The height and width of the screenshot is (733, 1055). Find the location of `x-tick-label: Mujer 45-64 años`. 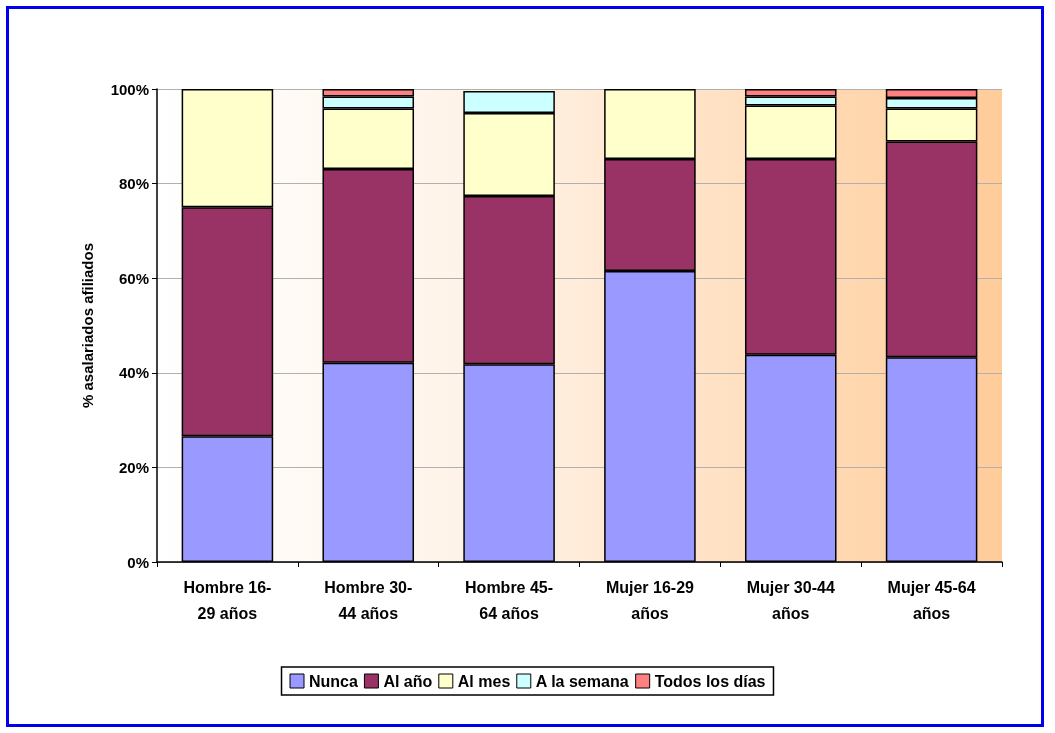

x-tick-label: Mujer 45-64 años is located at coordinates (931, 600).